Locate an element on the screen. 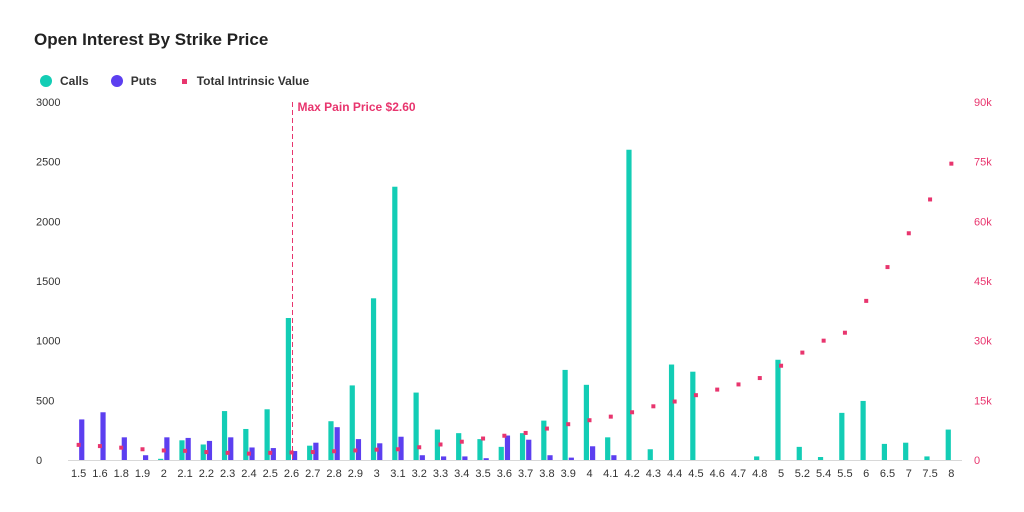 The image size is (1024, 512). x-axis-tick-label: 5.5 is located at coordinates (844, 474).